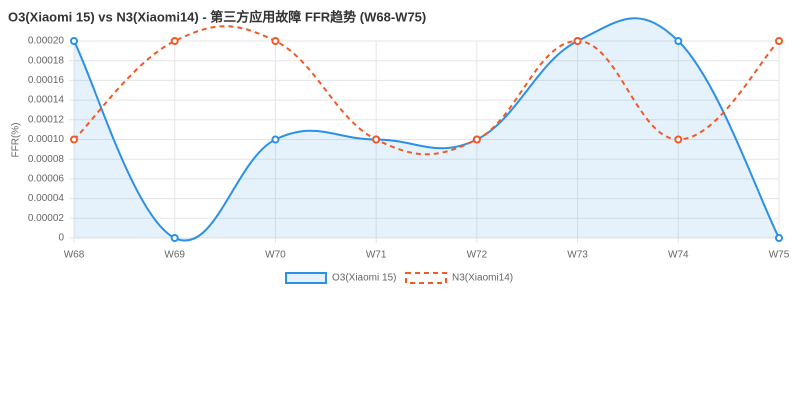  Describe the element at coordinates (46, 159) in the screenshot. I see `y-tick-label: 0.00008` at that location.